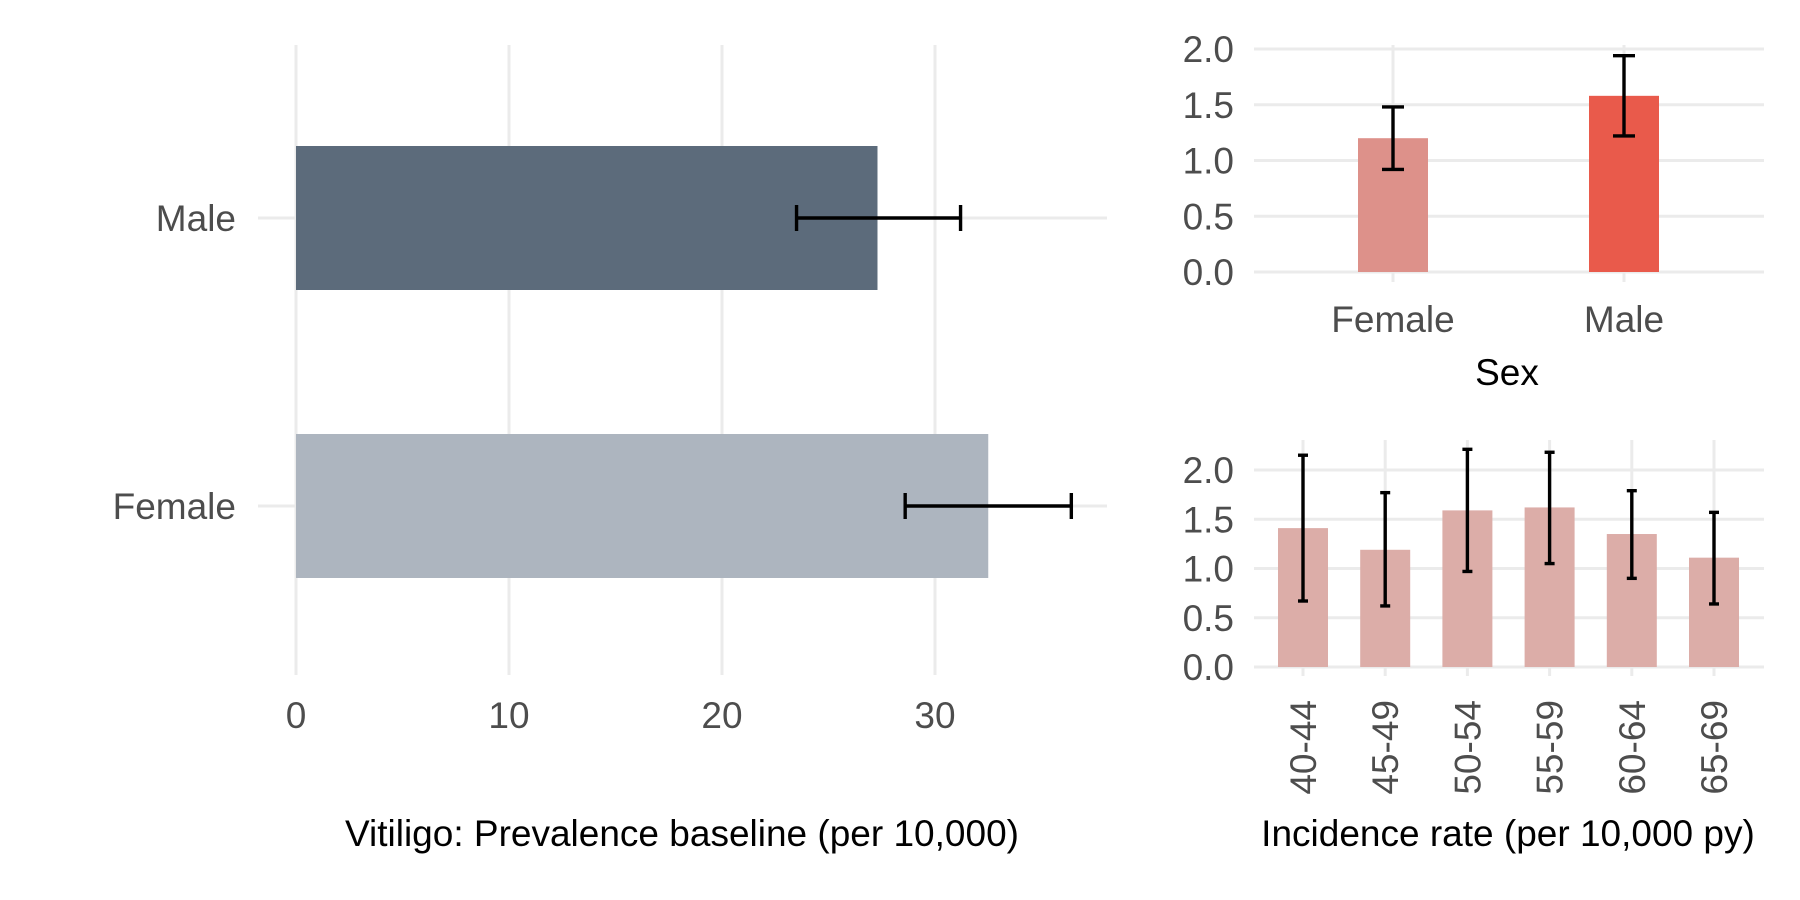 This screenshot has height=900, width=1800. What do you see at coordinates (587, 218) in the screenshot?
I see `bar-male` at bounding box center [587, 218].